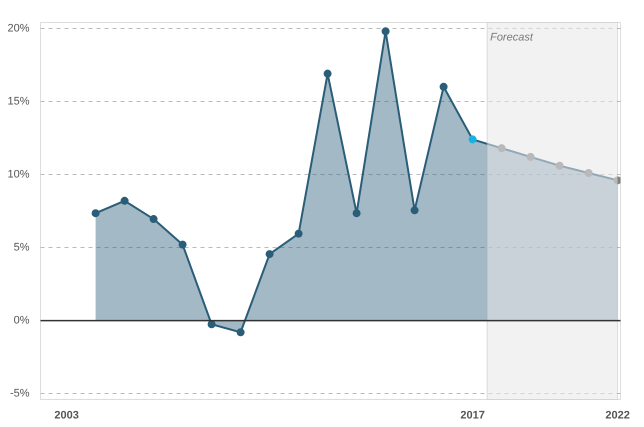 The width and height of the screenshot is (644, 427). Describe the element at coordinates (18, 28) in the screenshot. I see `y-tick-label: 20%` at that location.